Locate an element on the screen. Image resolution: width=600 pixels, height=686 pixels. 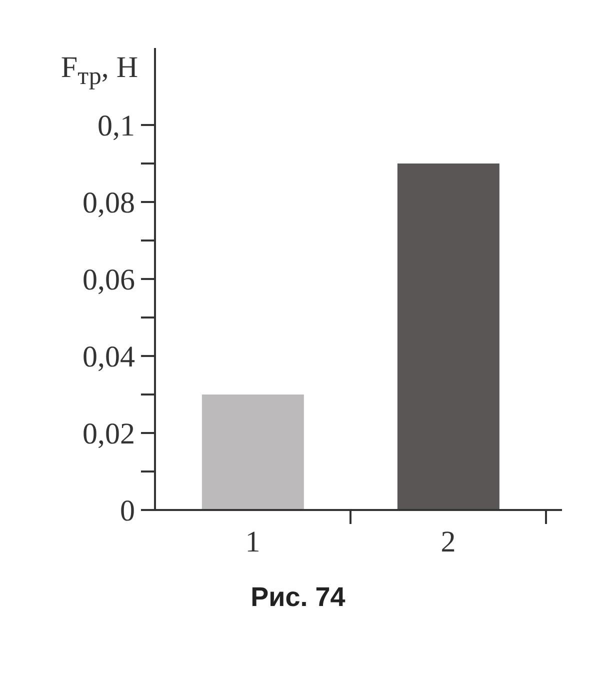
y-tick-label: 0,08 is located at coordinates (108, 203).